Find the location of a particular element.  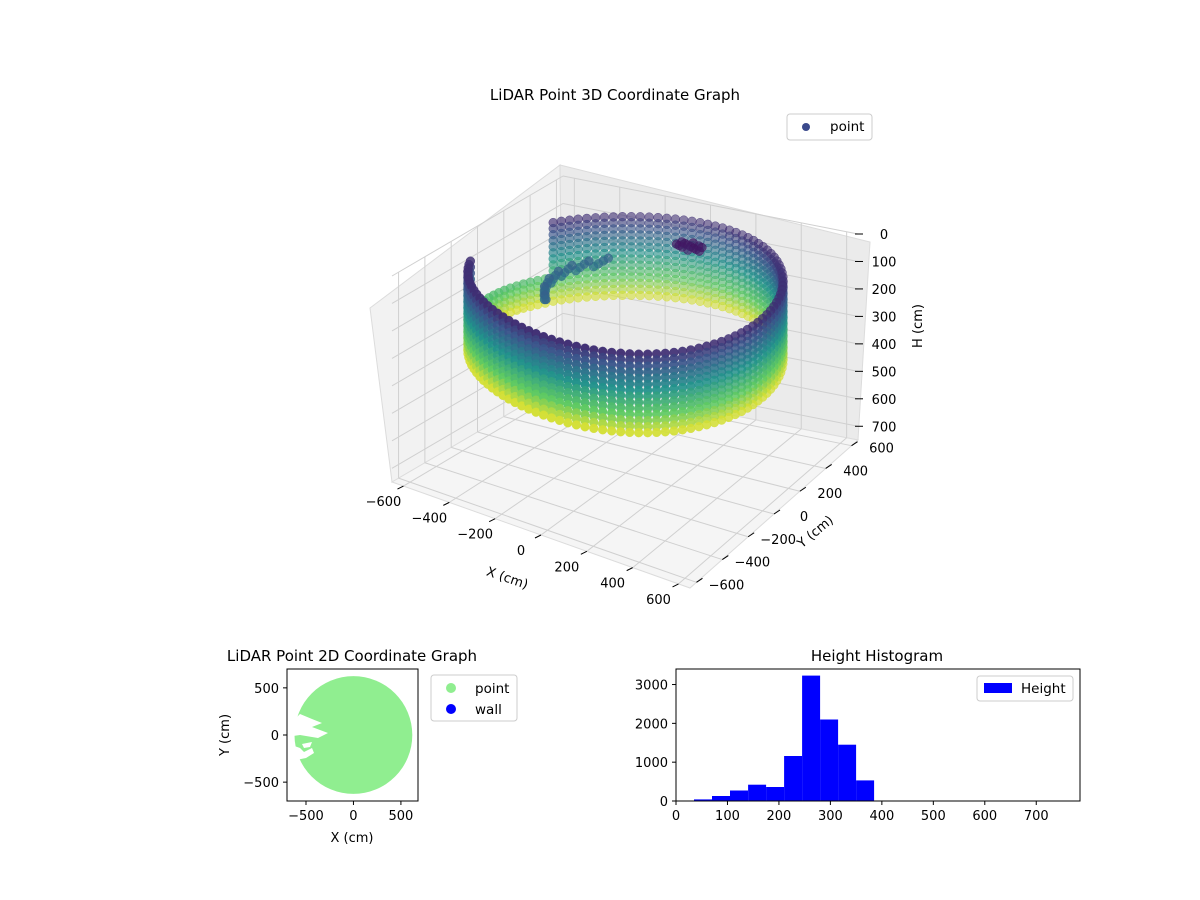

x-tick-label-3d: 200 is located at coordinates (566, 567).